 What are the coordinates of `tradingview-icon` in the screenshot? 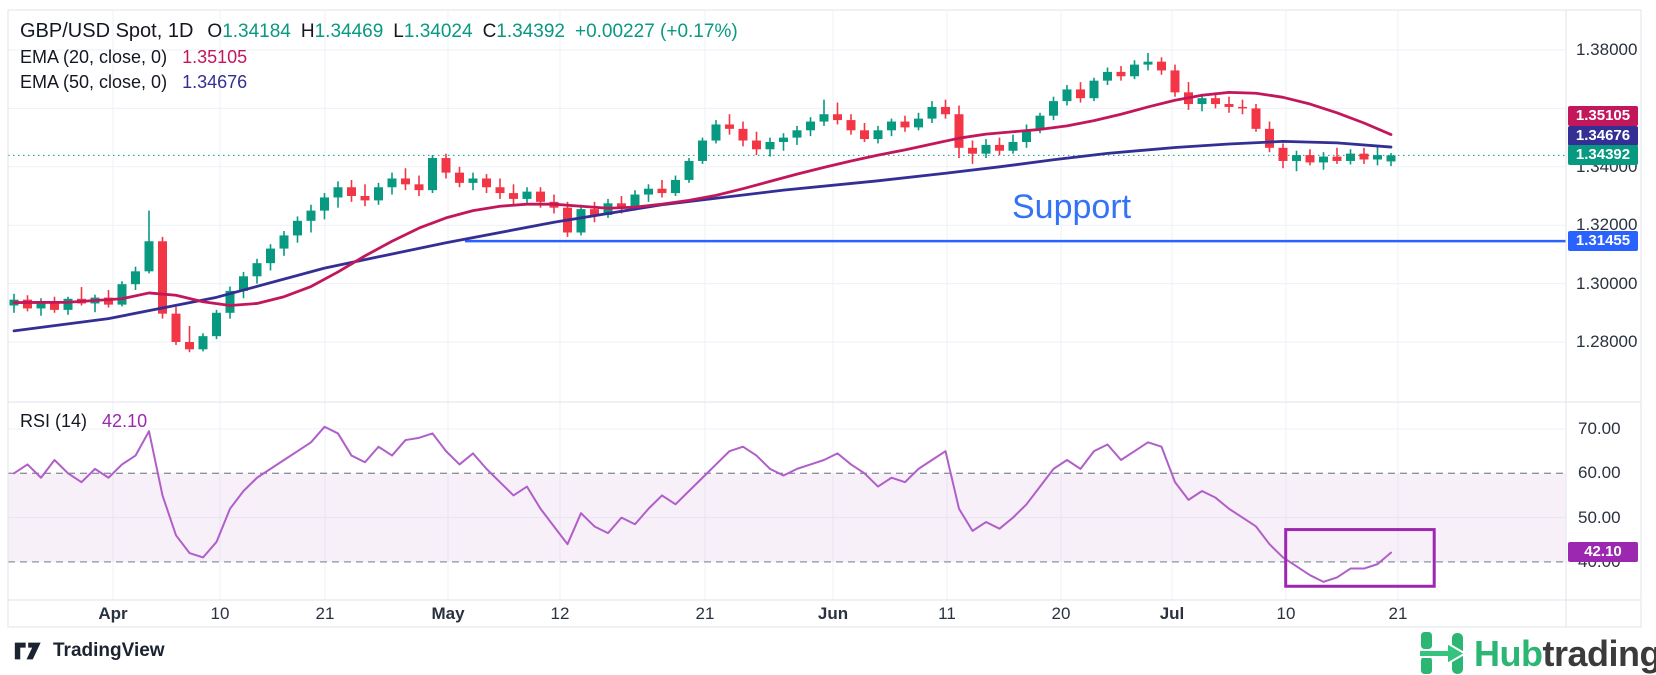 It's located at (27, 651).